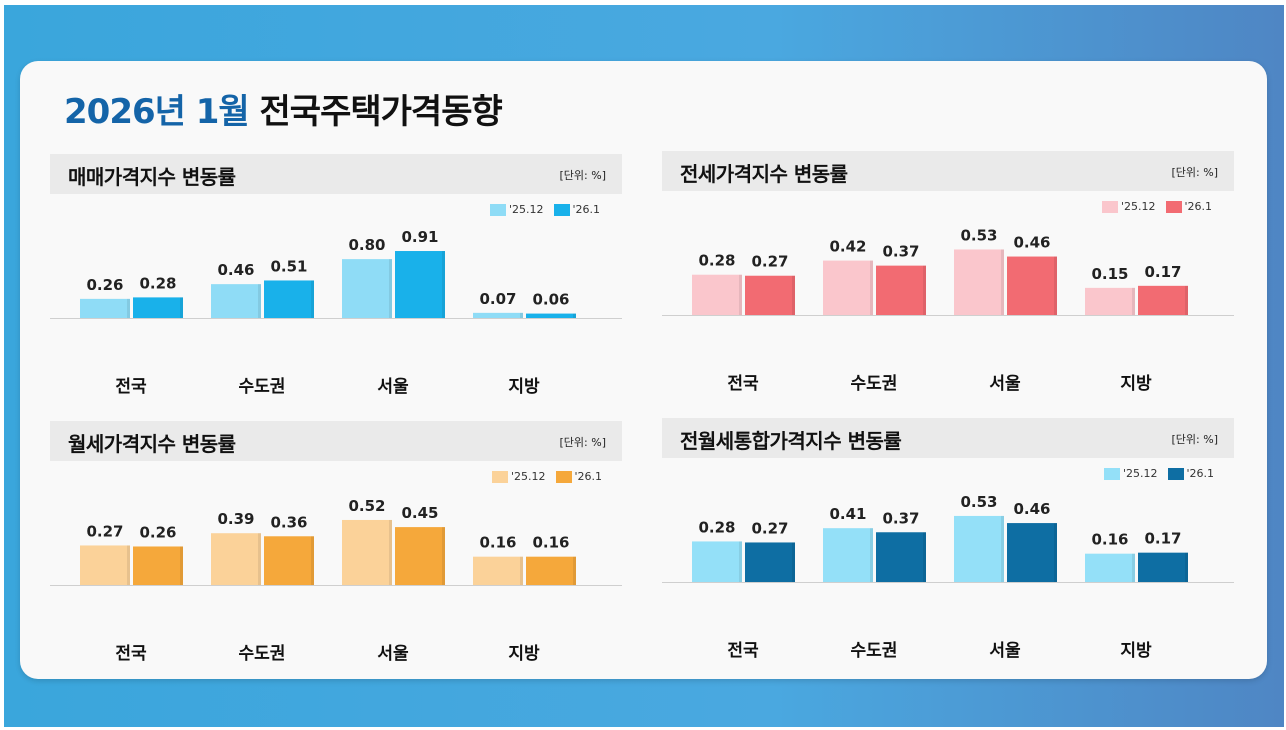 This screenshot has height=730, width=1286. What do you see at coordinates (235, 519) in the screenshot?
I see `data-label: 0.39` at bounding box center [235, 519].